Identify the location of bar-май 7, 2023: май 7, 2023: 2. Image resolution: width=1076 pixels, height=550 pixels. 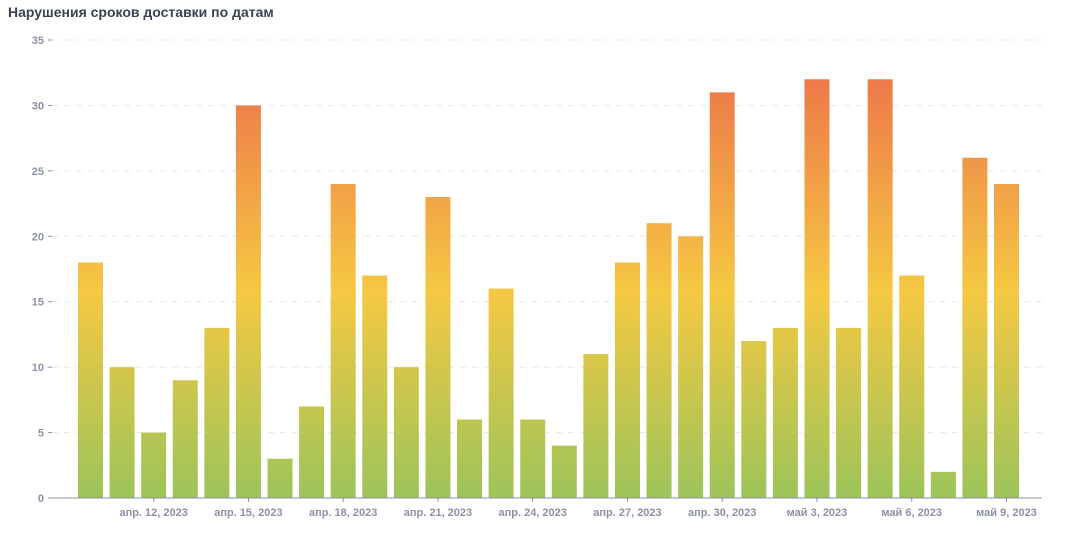
(943, 484).